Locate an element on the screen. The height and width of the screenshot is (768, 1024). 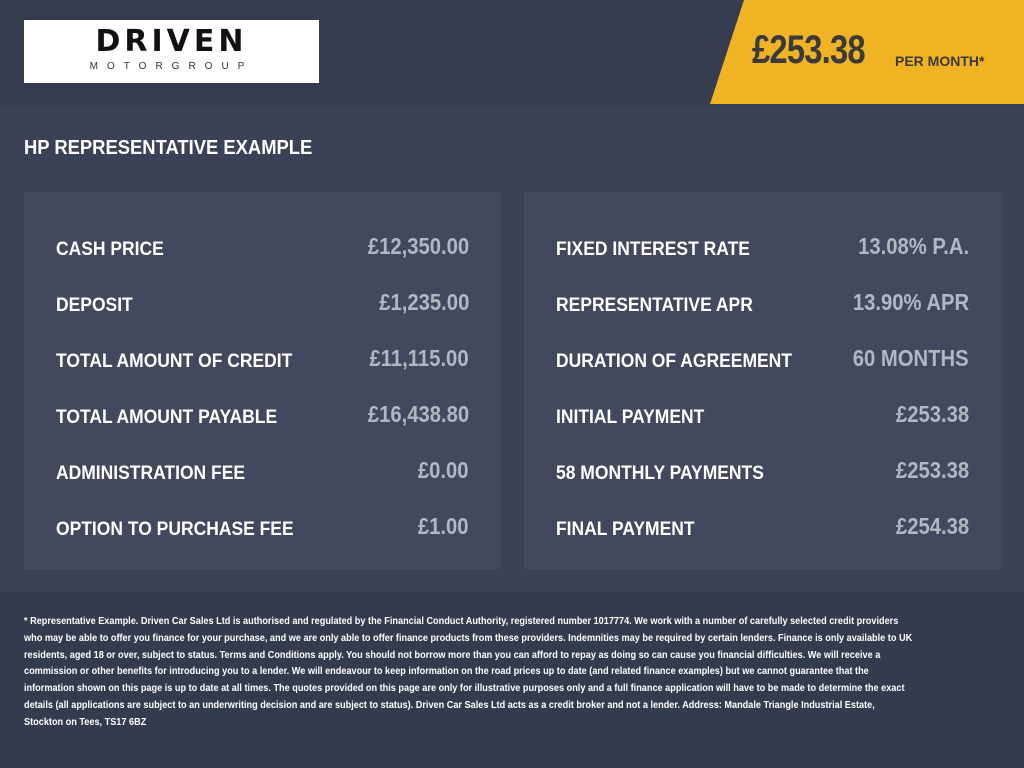
finance-label: DURATION OF AGREEMENT is located at coordinates (674, 361).